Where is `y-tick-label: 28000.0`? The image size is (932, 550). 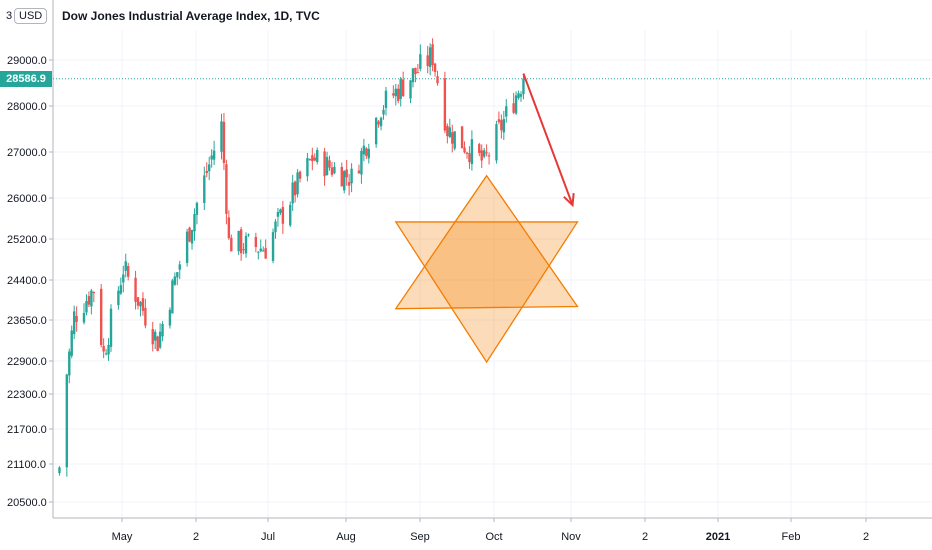 y-tick-label: 28000.0 is located at coordinates (27, 107).